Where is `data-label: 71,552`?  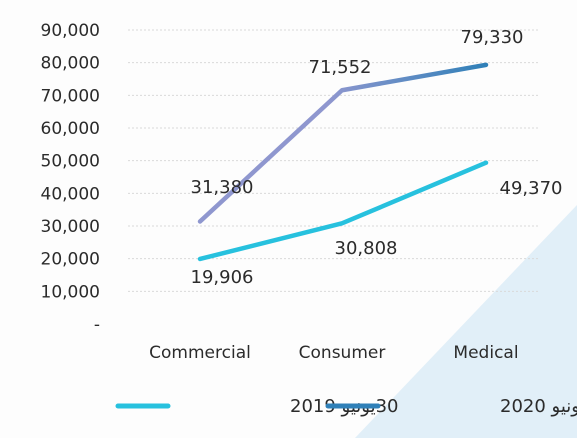 data-label: 71,552 is located at coordinates (340, 67).